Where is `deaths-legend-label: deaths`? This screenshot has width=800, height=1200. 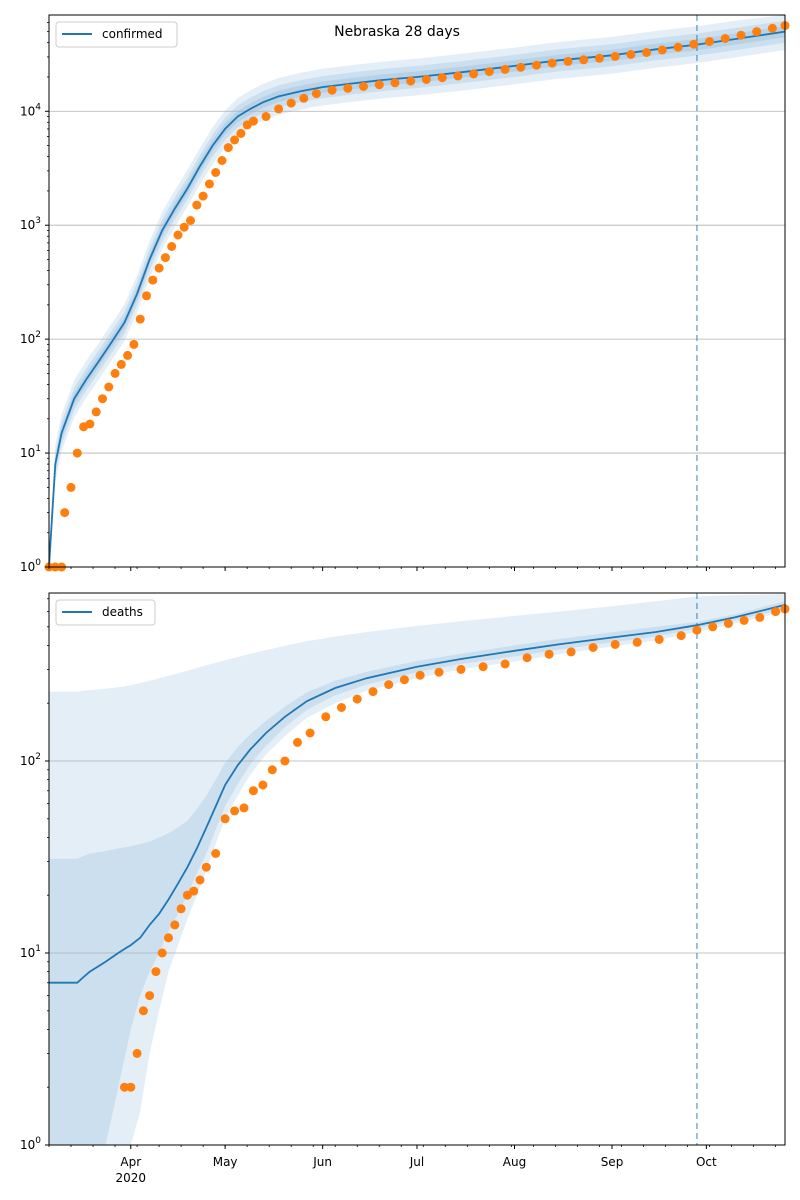
deaths-legend-label: deaths is located at coordinates (122, 612).